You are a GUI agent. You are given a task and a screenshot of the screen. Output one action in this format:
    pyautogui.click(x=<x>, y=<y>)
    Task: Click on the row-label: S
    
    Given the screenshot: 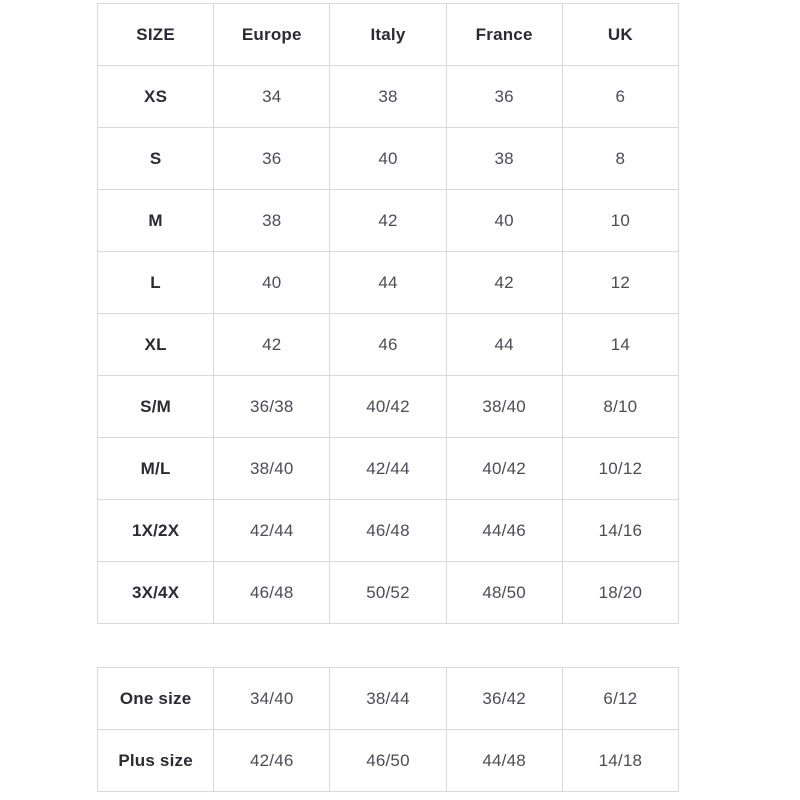 What is the action you would take?
    pyautogui.click(x=155, y=158)
    